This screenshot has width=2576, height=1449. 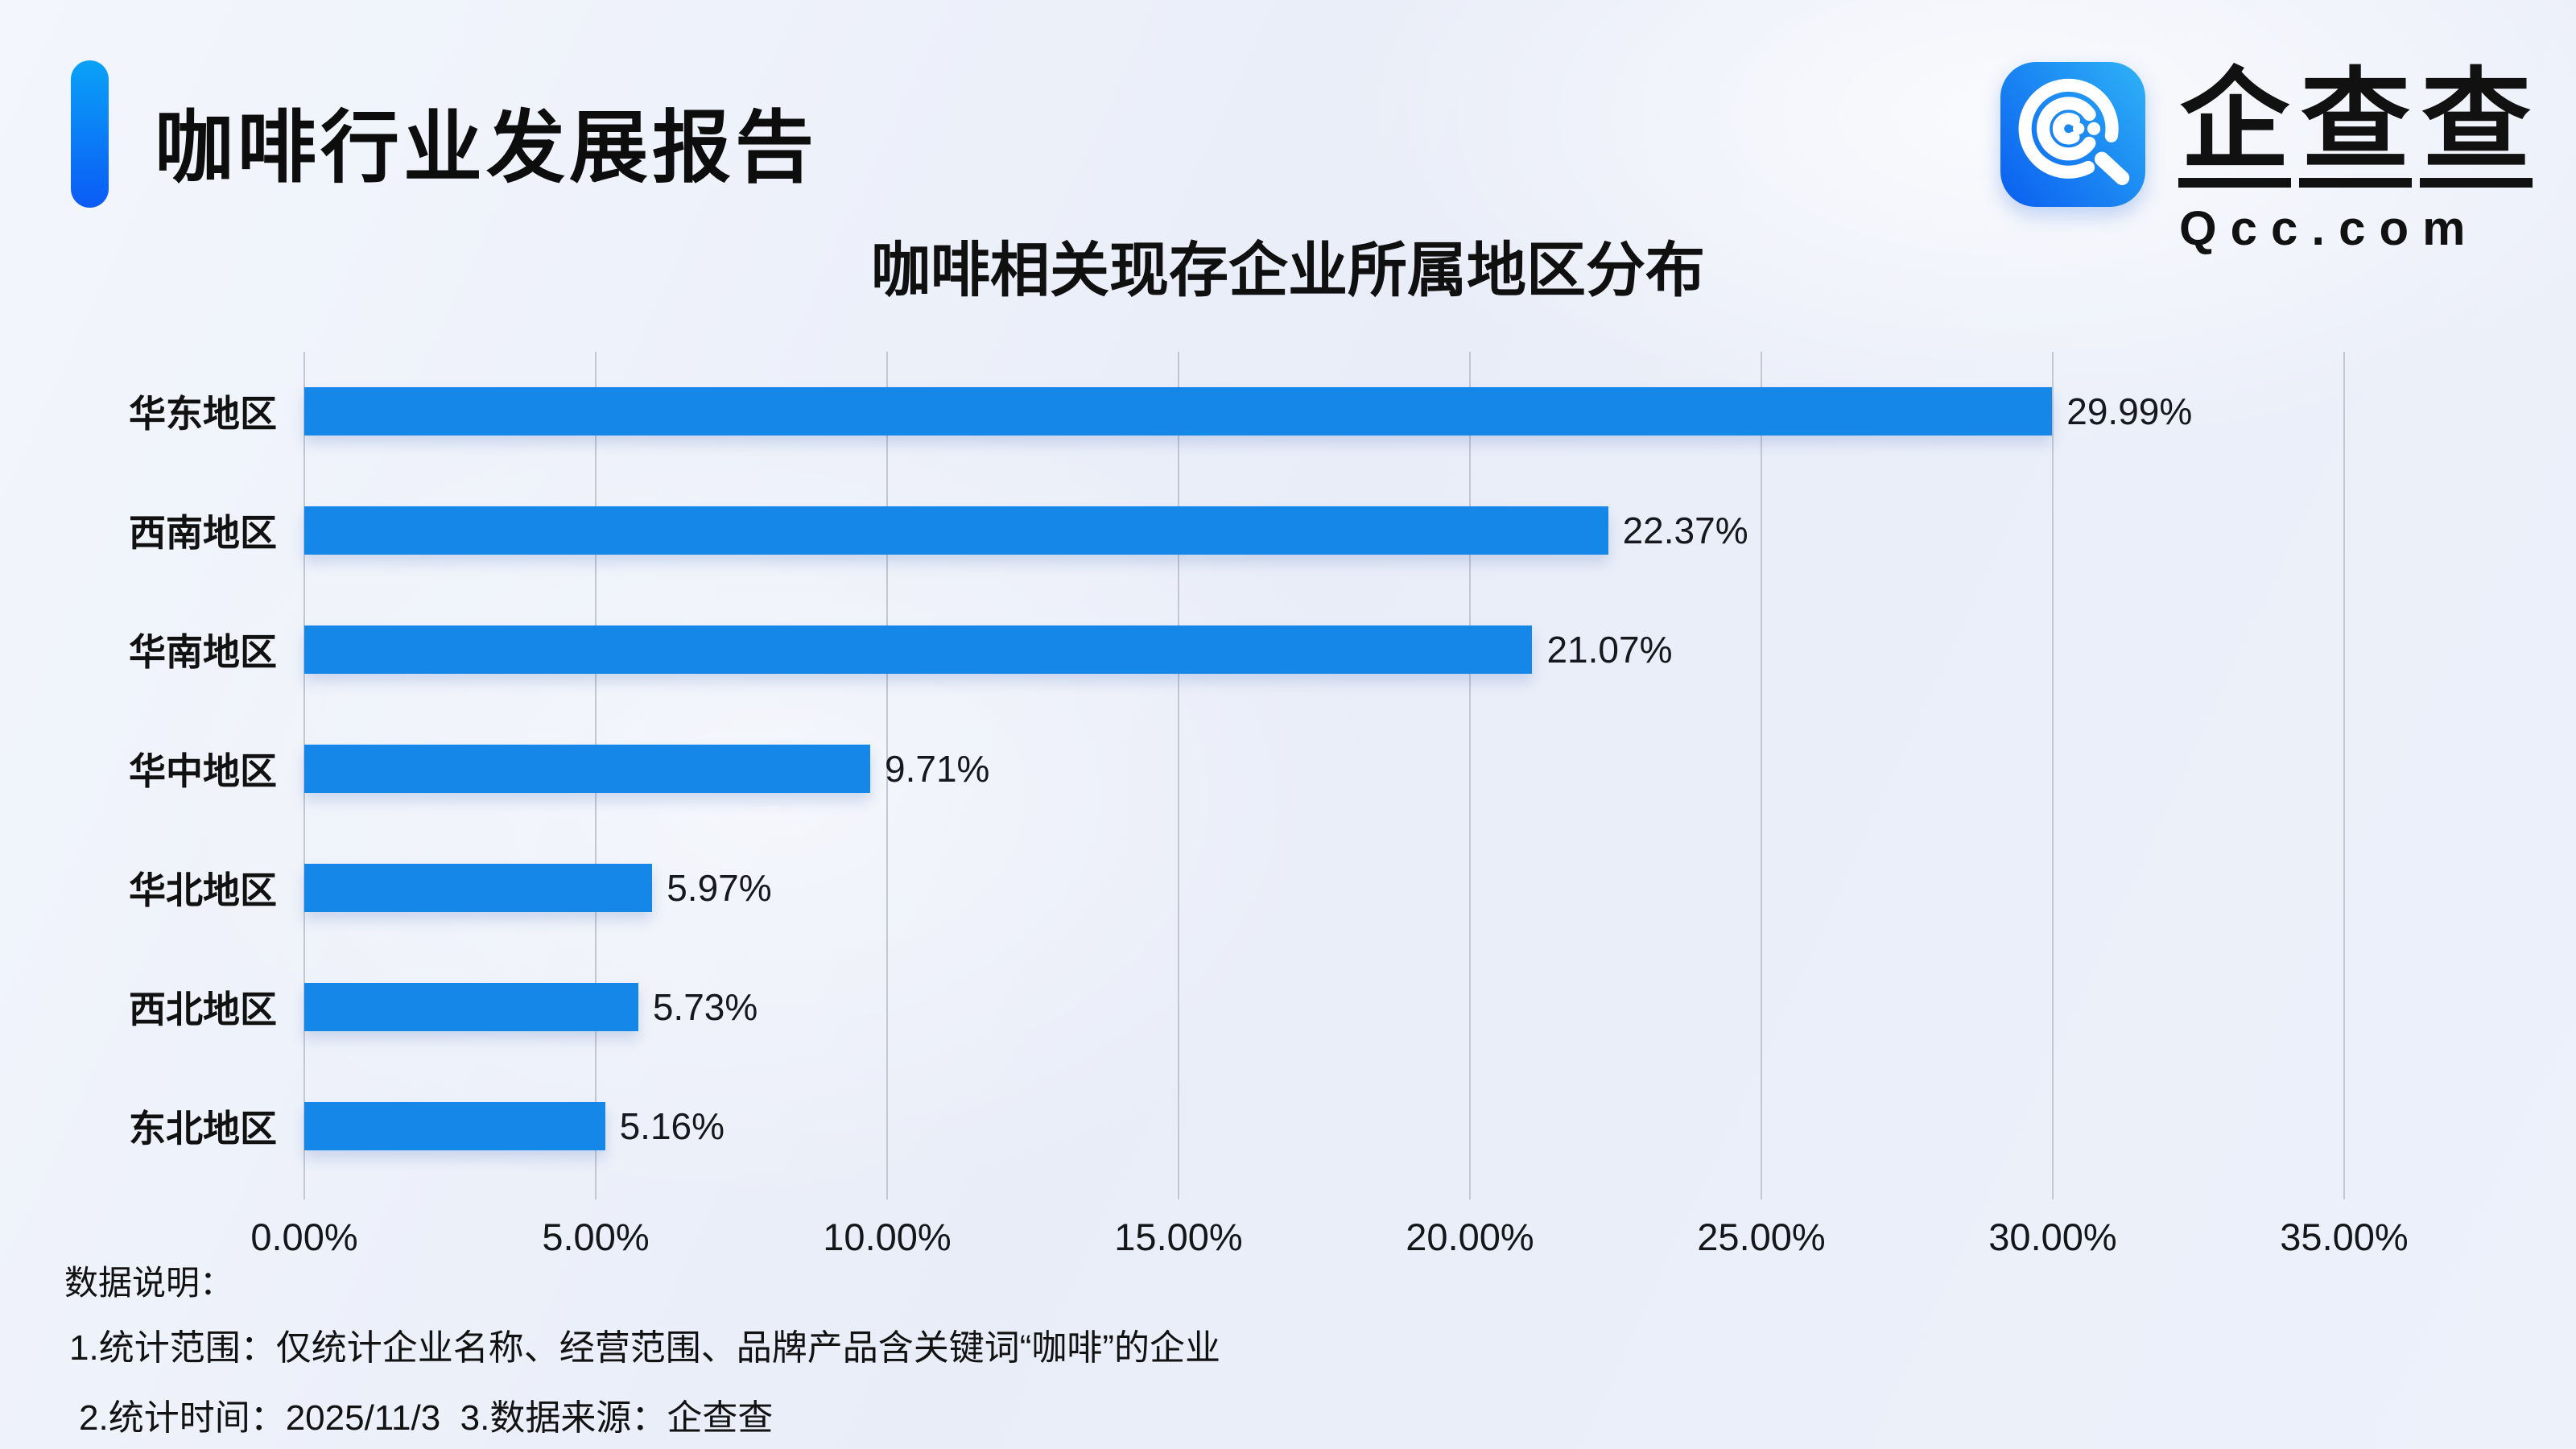 What do you see at coordinates (2052, 1237) in the screenshot?
I see `x-axis-tick-label: 30.00%` at bounding box center [2052, 1237].